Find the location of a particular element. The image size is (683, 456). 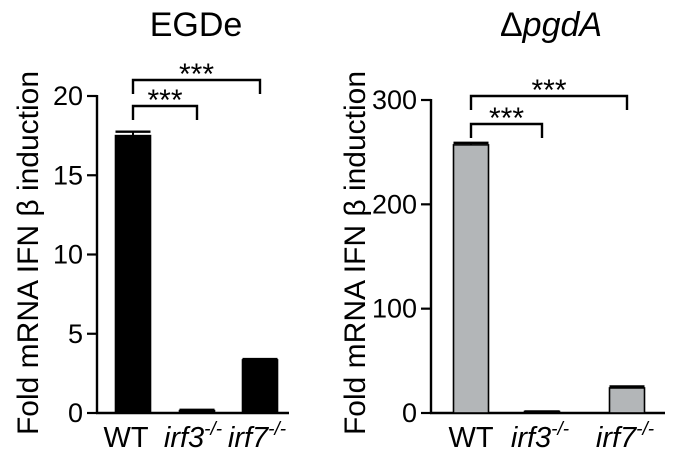

y-tick-label: 300 is located at coordinates (394, 100).